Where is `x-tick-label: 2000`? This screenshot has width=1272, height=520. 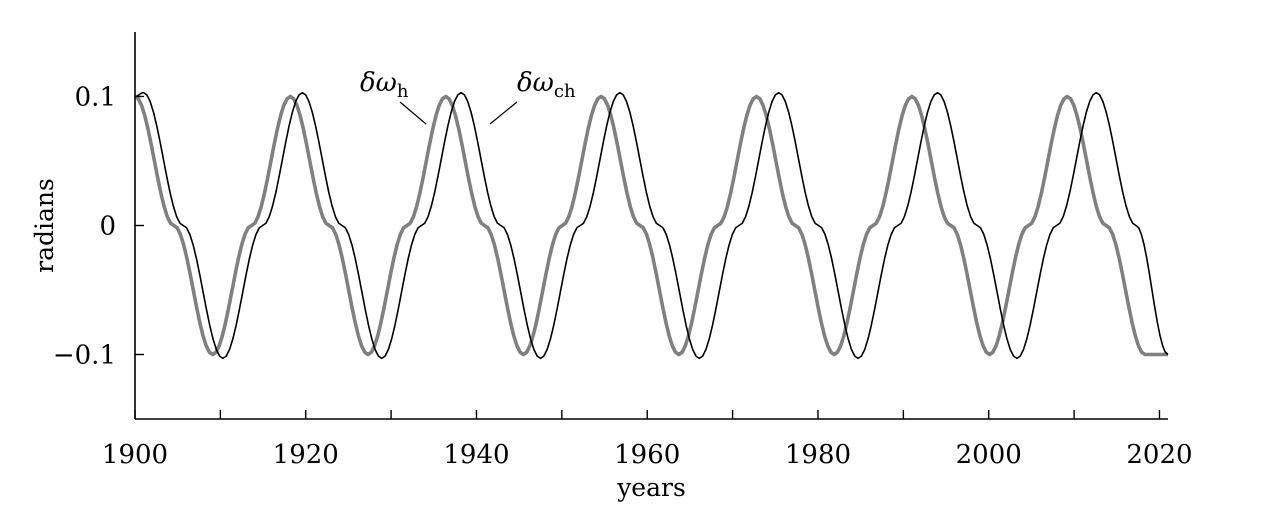
x-tick-label: 2000 is located at coordinates (989, 455).